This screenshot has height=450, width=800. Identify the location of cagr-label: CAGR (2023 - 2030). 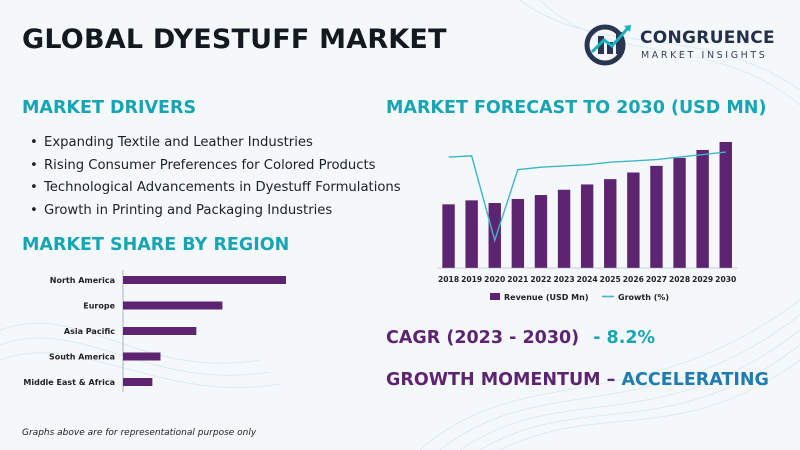
(483, 338).